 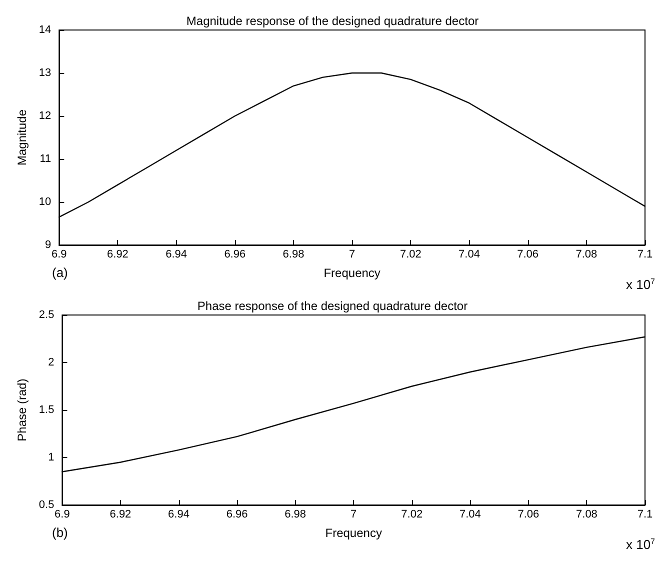 I want to click on y-tick-label: 11, so click(x=46, y=159).